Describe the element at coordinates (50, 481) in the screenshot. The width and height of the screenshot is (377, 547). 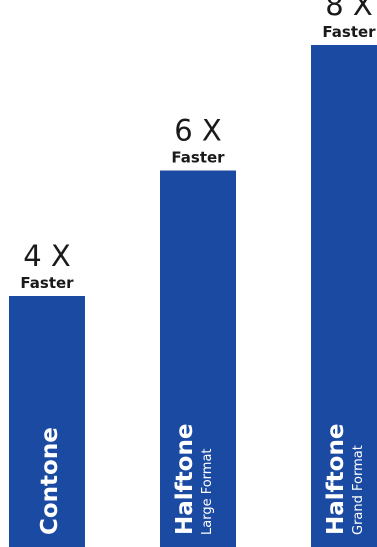
I see `category-label: Contone` at that location.